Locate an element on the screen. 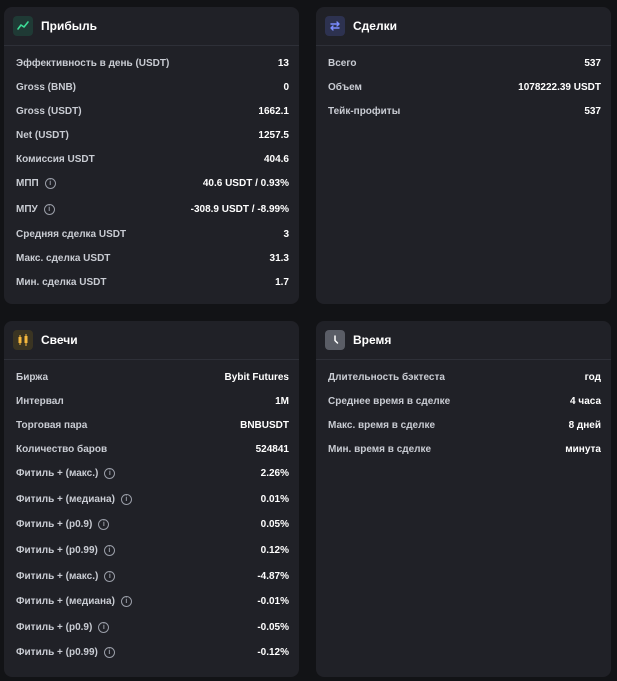 The height and width of the screenshot is (681, 617). row-label: Фитиль + (медиана) i is located at coordinates (74, 602).